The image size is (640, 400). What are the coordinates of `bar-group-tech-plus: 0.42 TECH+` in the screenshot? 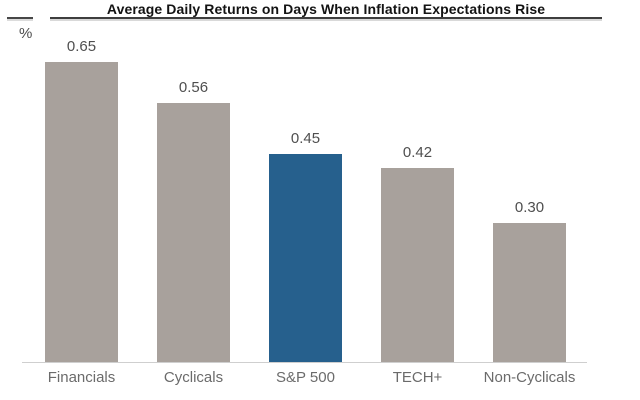 It's located at (417, 192).